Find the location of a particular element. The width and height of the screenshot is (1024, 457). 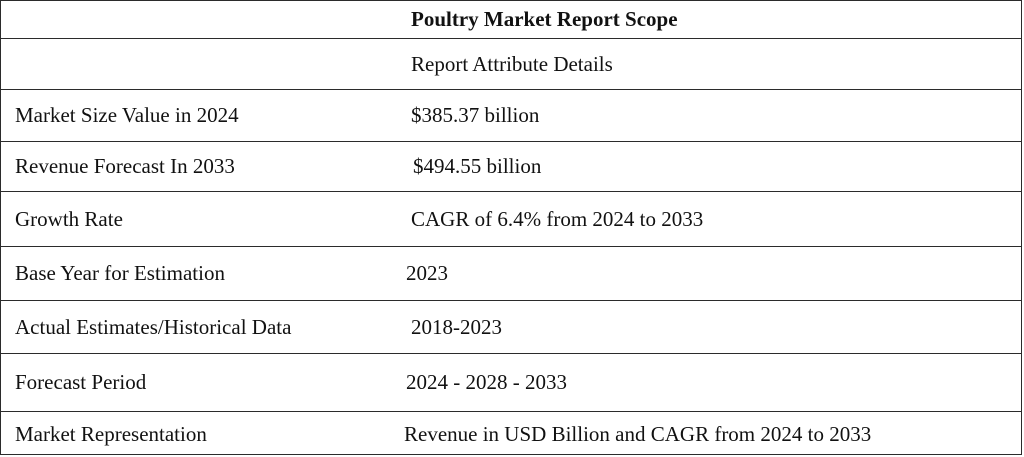

table-header-row: Report Attribute Details is located at coordinates (511, 64).